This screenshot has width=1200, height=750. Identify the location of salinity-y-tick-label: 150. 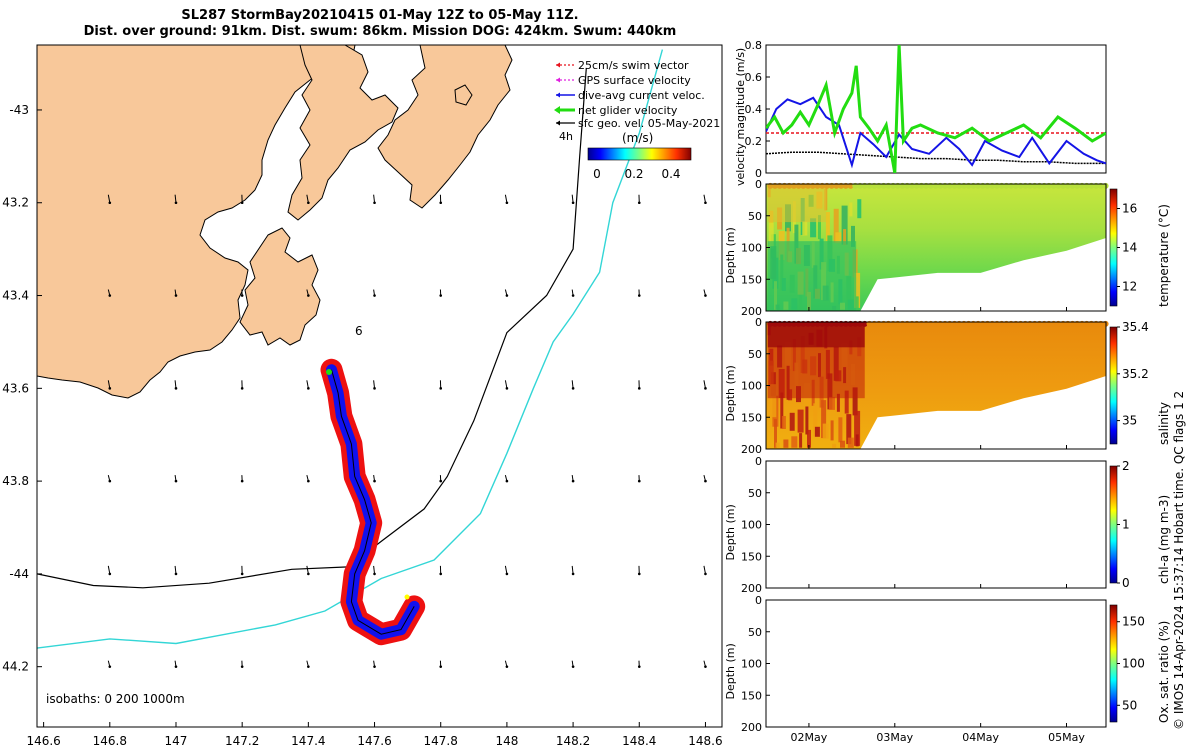
(751, 417).